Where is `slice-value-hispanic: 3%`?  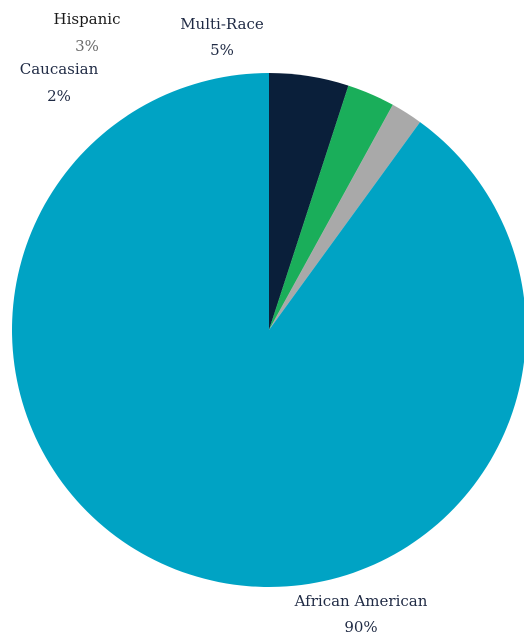 slice-value-hispanic: 3% is located at coordinates (87, 46).